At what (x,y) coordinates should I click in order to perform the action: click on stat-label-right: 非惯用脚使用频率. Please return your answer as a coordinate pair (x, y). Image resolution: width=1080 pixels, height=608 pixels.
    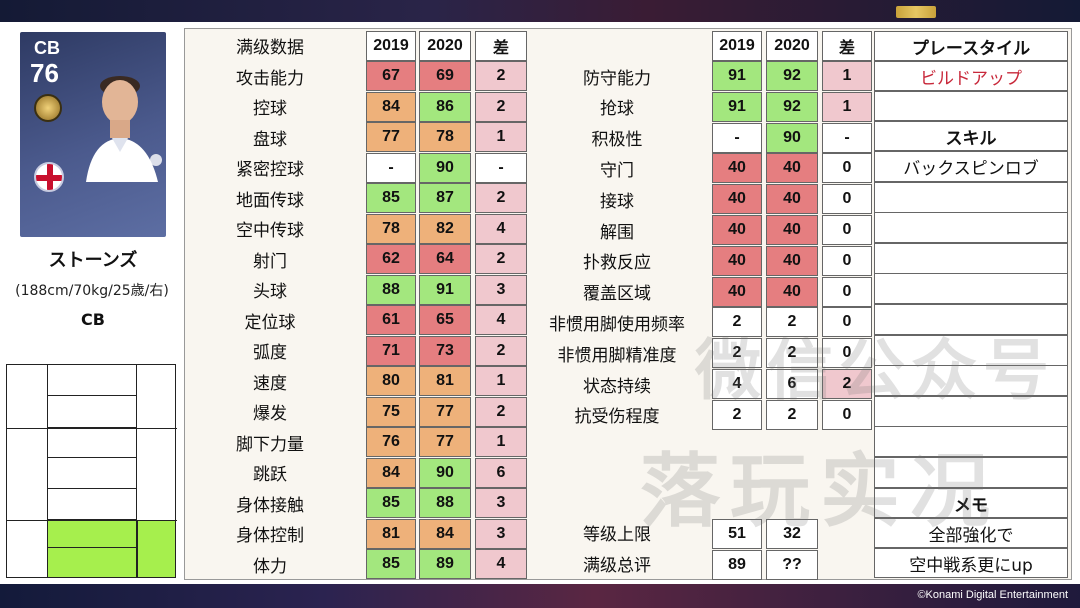
    Looking at the image, I should click on (617, 324).